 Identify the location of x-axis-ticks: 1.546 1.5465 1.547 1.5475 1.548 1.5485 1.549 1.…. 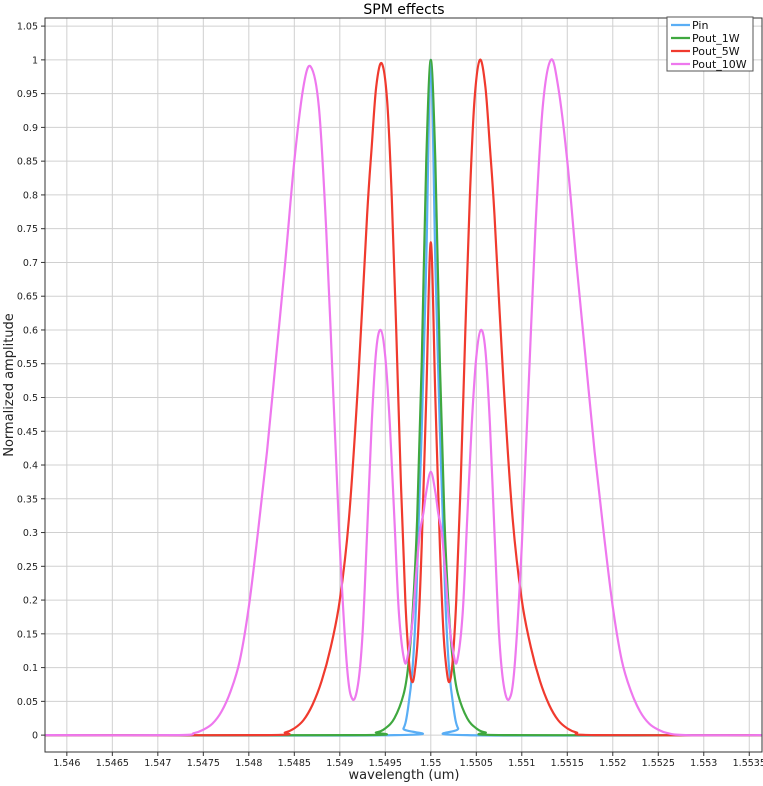
(408, 760).